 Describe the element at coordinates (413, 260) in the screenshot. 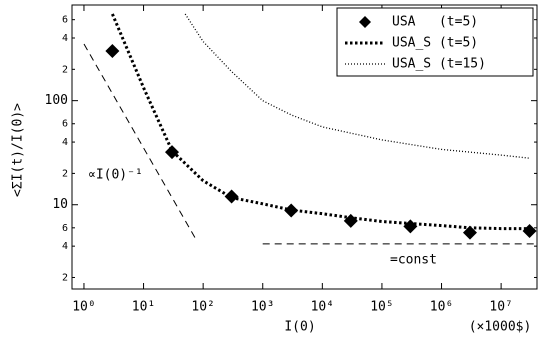

I see `annotation: =const` at that location.